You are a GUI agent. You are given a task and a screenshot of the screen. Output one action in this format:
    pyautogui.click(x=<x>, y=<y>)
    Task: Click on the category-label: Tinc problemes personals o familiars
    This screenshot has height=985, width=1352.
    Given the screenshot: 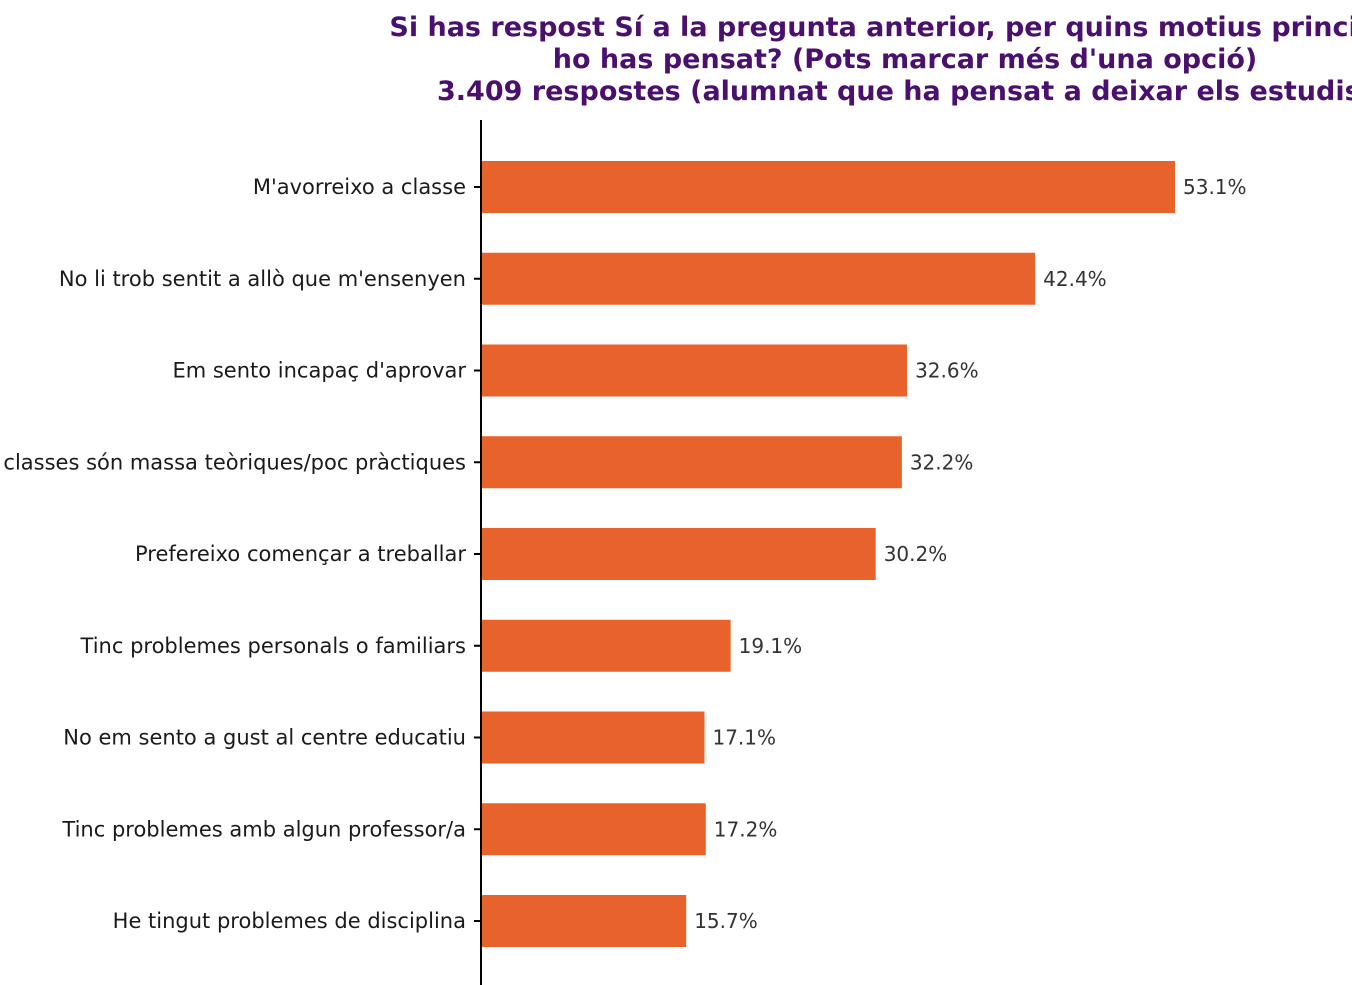 What is the action you would take?
    pyautogui.click(x=273, y=646)
    